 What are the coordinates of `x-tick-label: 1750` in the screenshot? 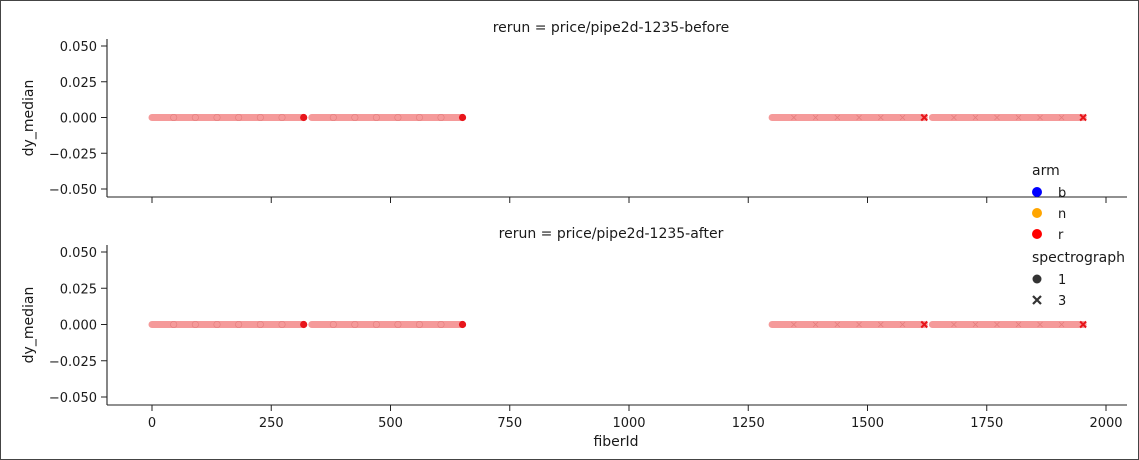 It's located at (986, 423).